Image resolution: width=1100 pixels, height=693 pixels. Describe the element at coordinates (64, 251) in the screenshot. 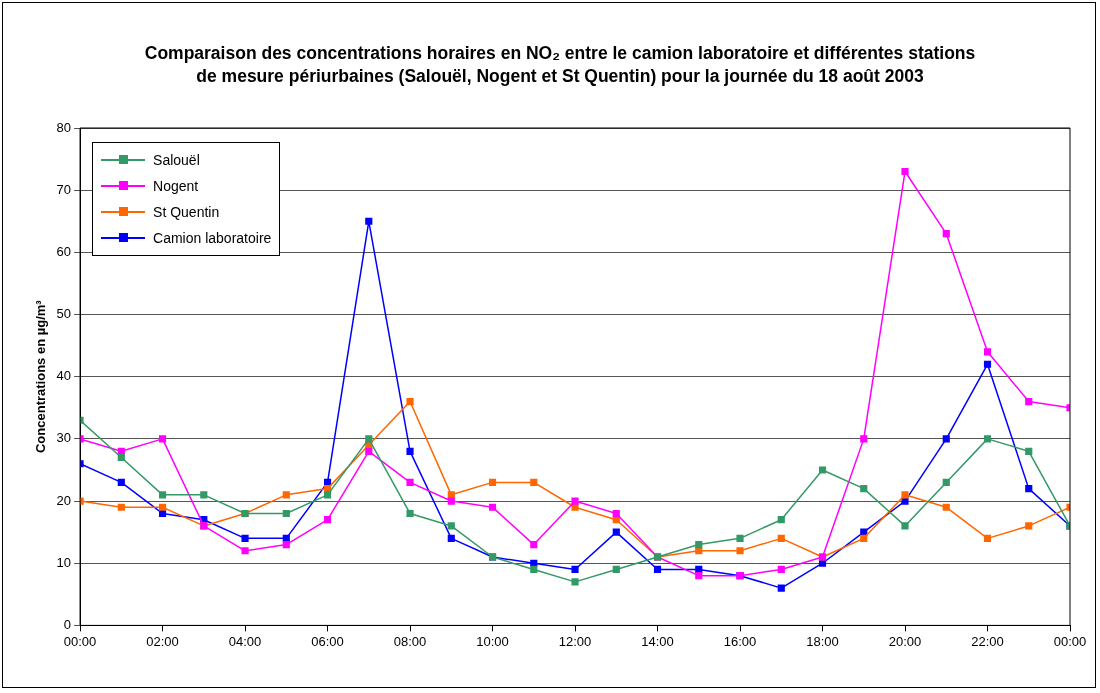

I see `y-tick-label: 60` at that location.